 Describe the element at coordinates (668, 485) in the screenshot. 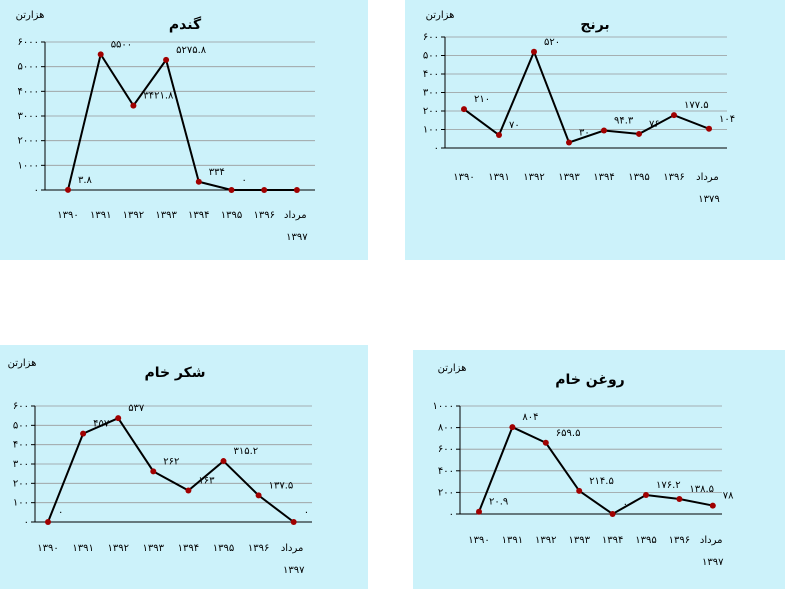

I see `data-label: ۱۷۶.۲` at that location.